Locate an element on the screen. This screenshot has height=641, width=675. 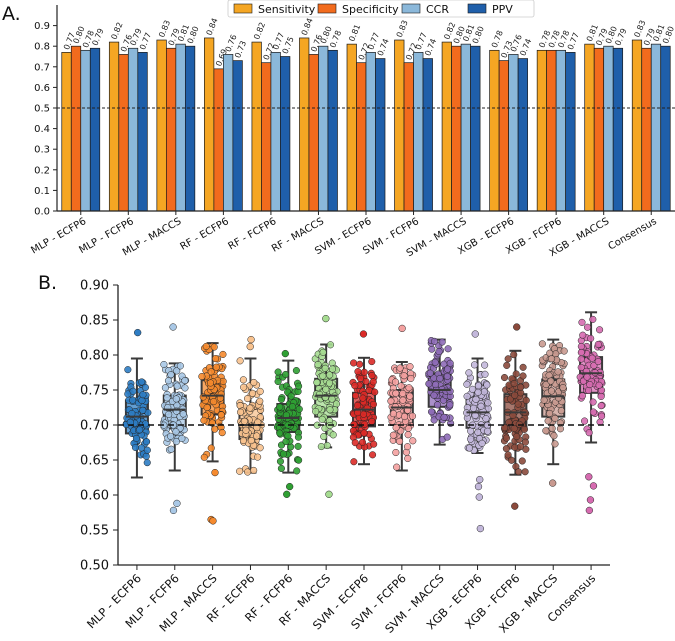
bar-sensitivity-svm-fcfp6 is located at coordinates (399, 125).